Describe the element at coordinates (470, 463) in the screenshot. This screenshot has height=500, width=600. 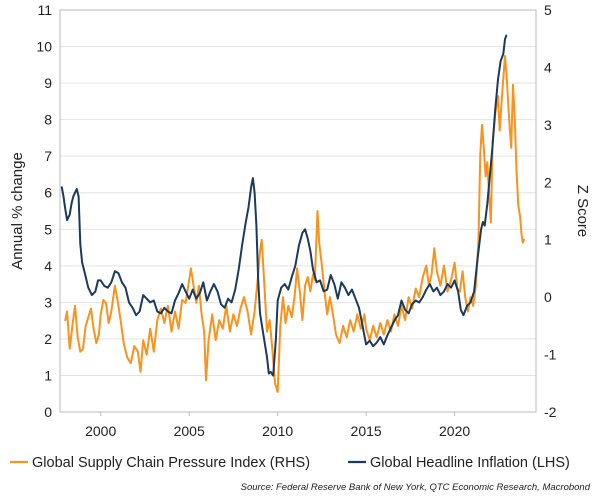
I see `legend-label-headline-inflation: Global Headline Inflation (LHS)` at that location.